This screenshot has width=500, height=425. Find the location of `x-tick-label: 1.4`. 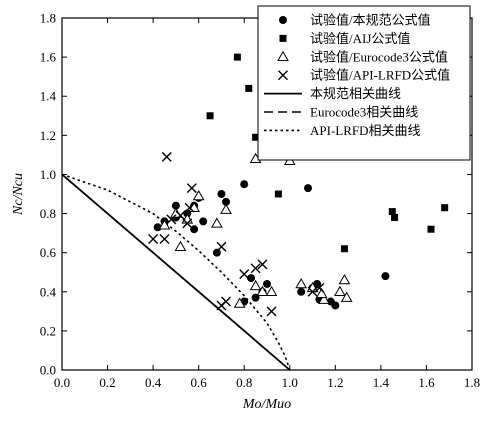

x-tick-label: 1.4 is located at coordinates (381, 382).